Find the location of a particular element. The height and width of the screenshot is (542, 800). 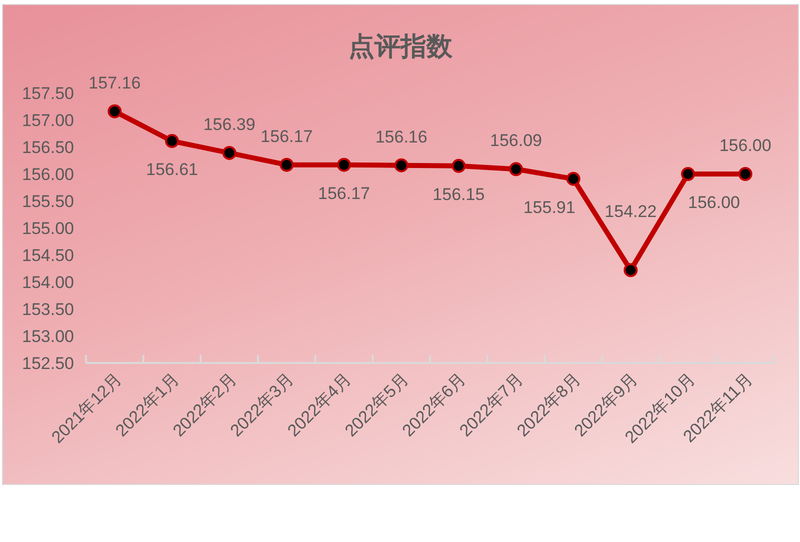

y-tick-label: 153.50 is located at coordinates (48, 310).